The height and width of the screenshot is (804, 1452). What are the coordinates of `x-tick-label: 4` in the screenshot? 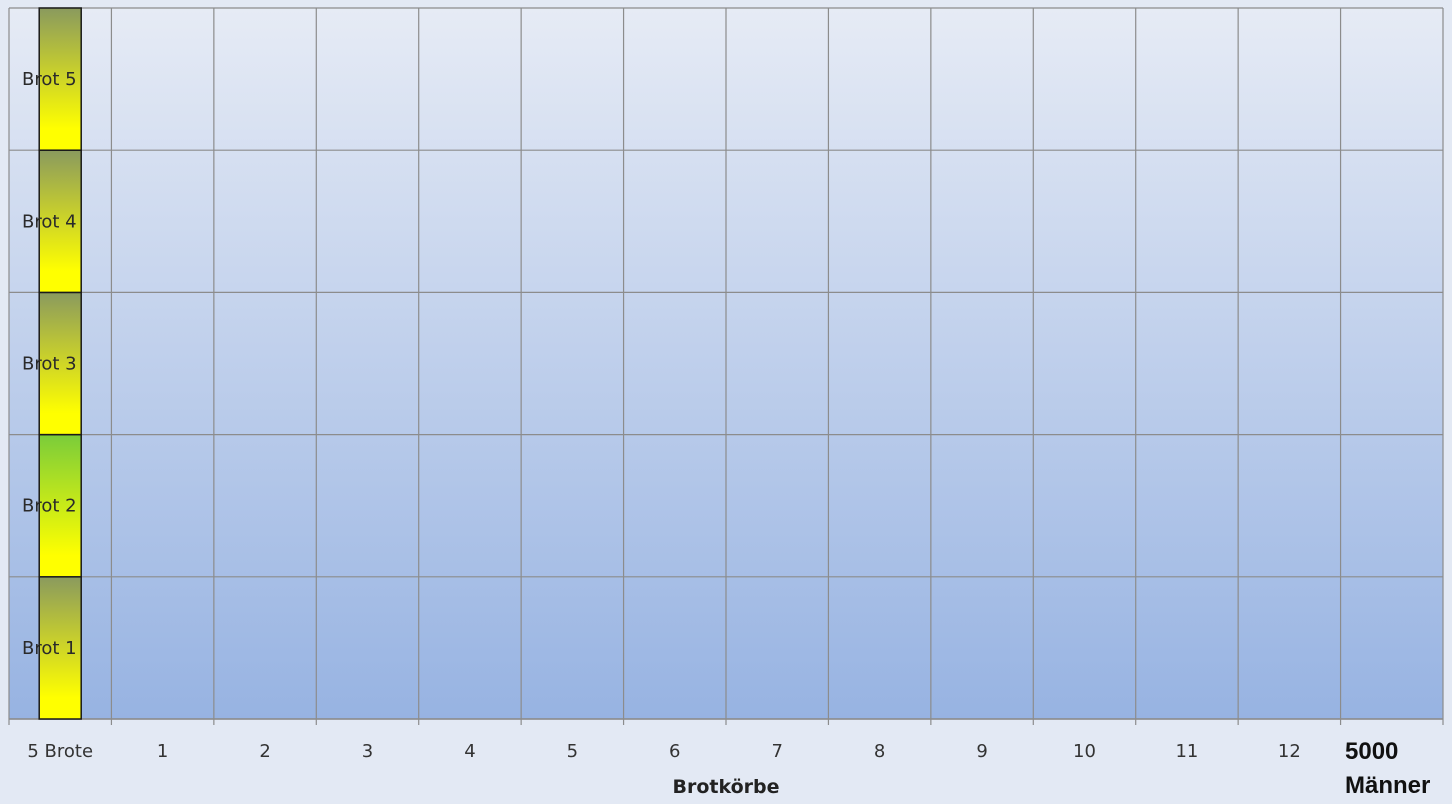 It's located at (469, 751).